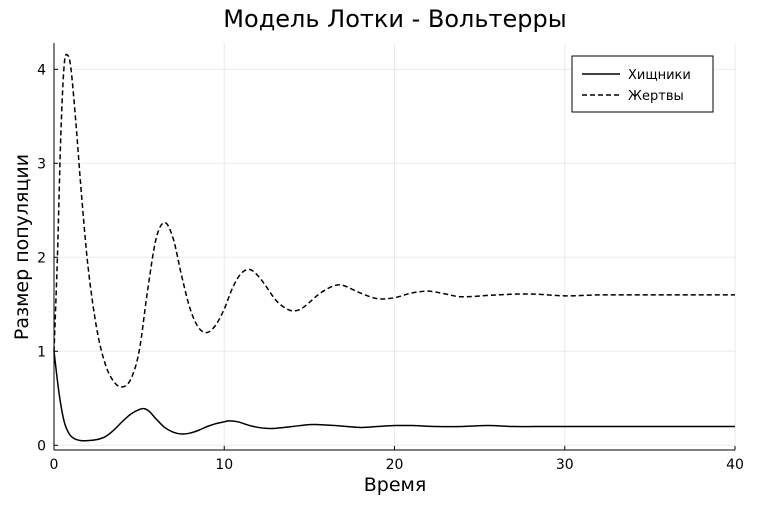 Image resolution: width=774 pixels, height=510 pixels. Describe the element at coordinates (22, 247) in the screenshot. I see `y-axis-label: Размер популяции` at that location.